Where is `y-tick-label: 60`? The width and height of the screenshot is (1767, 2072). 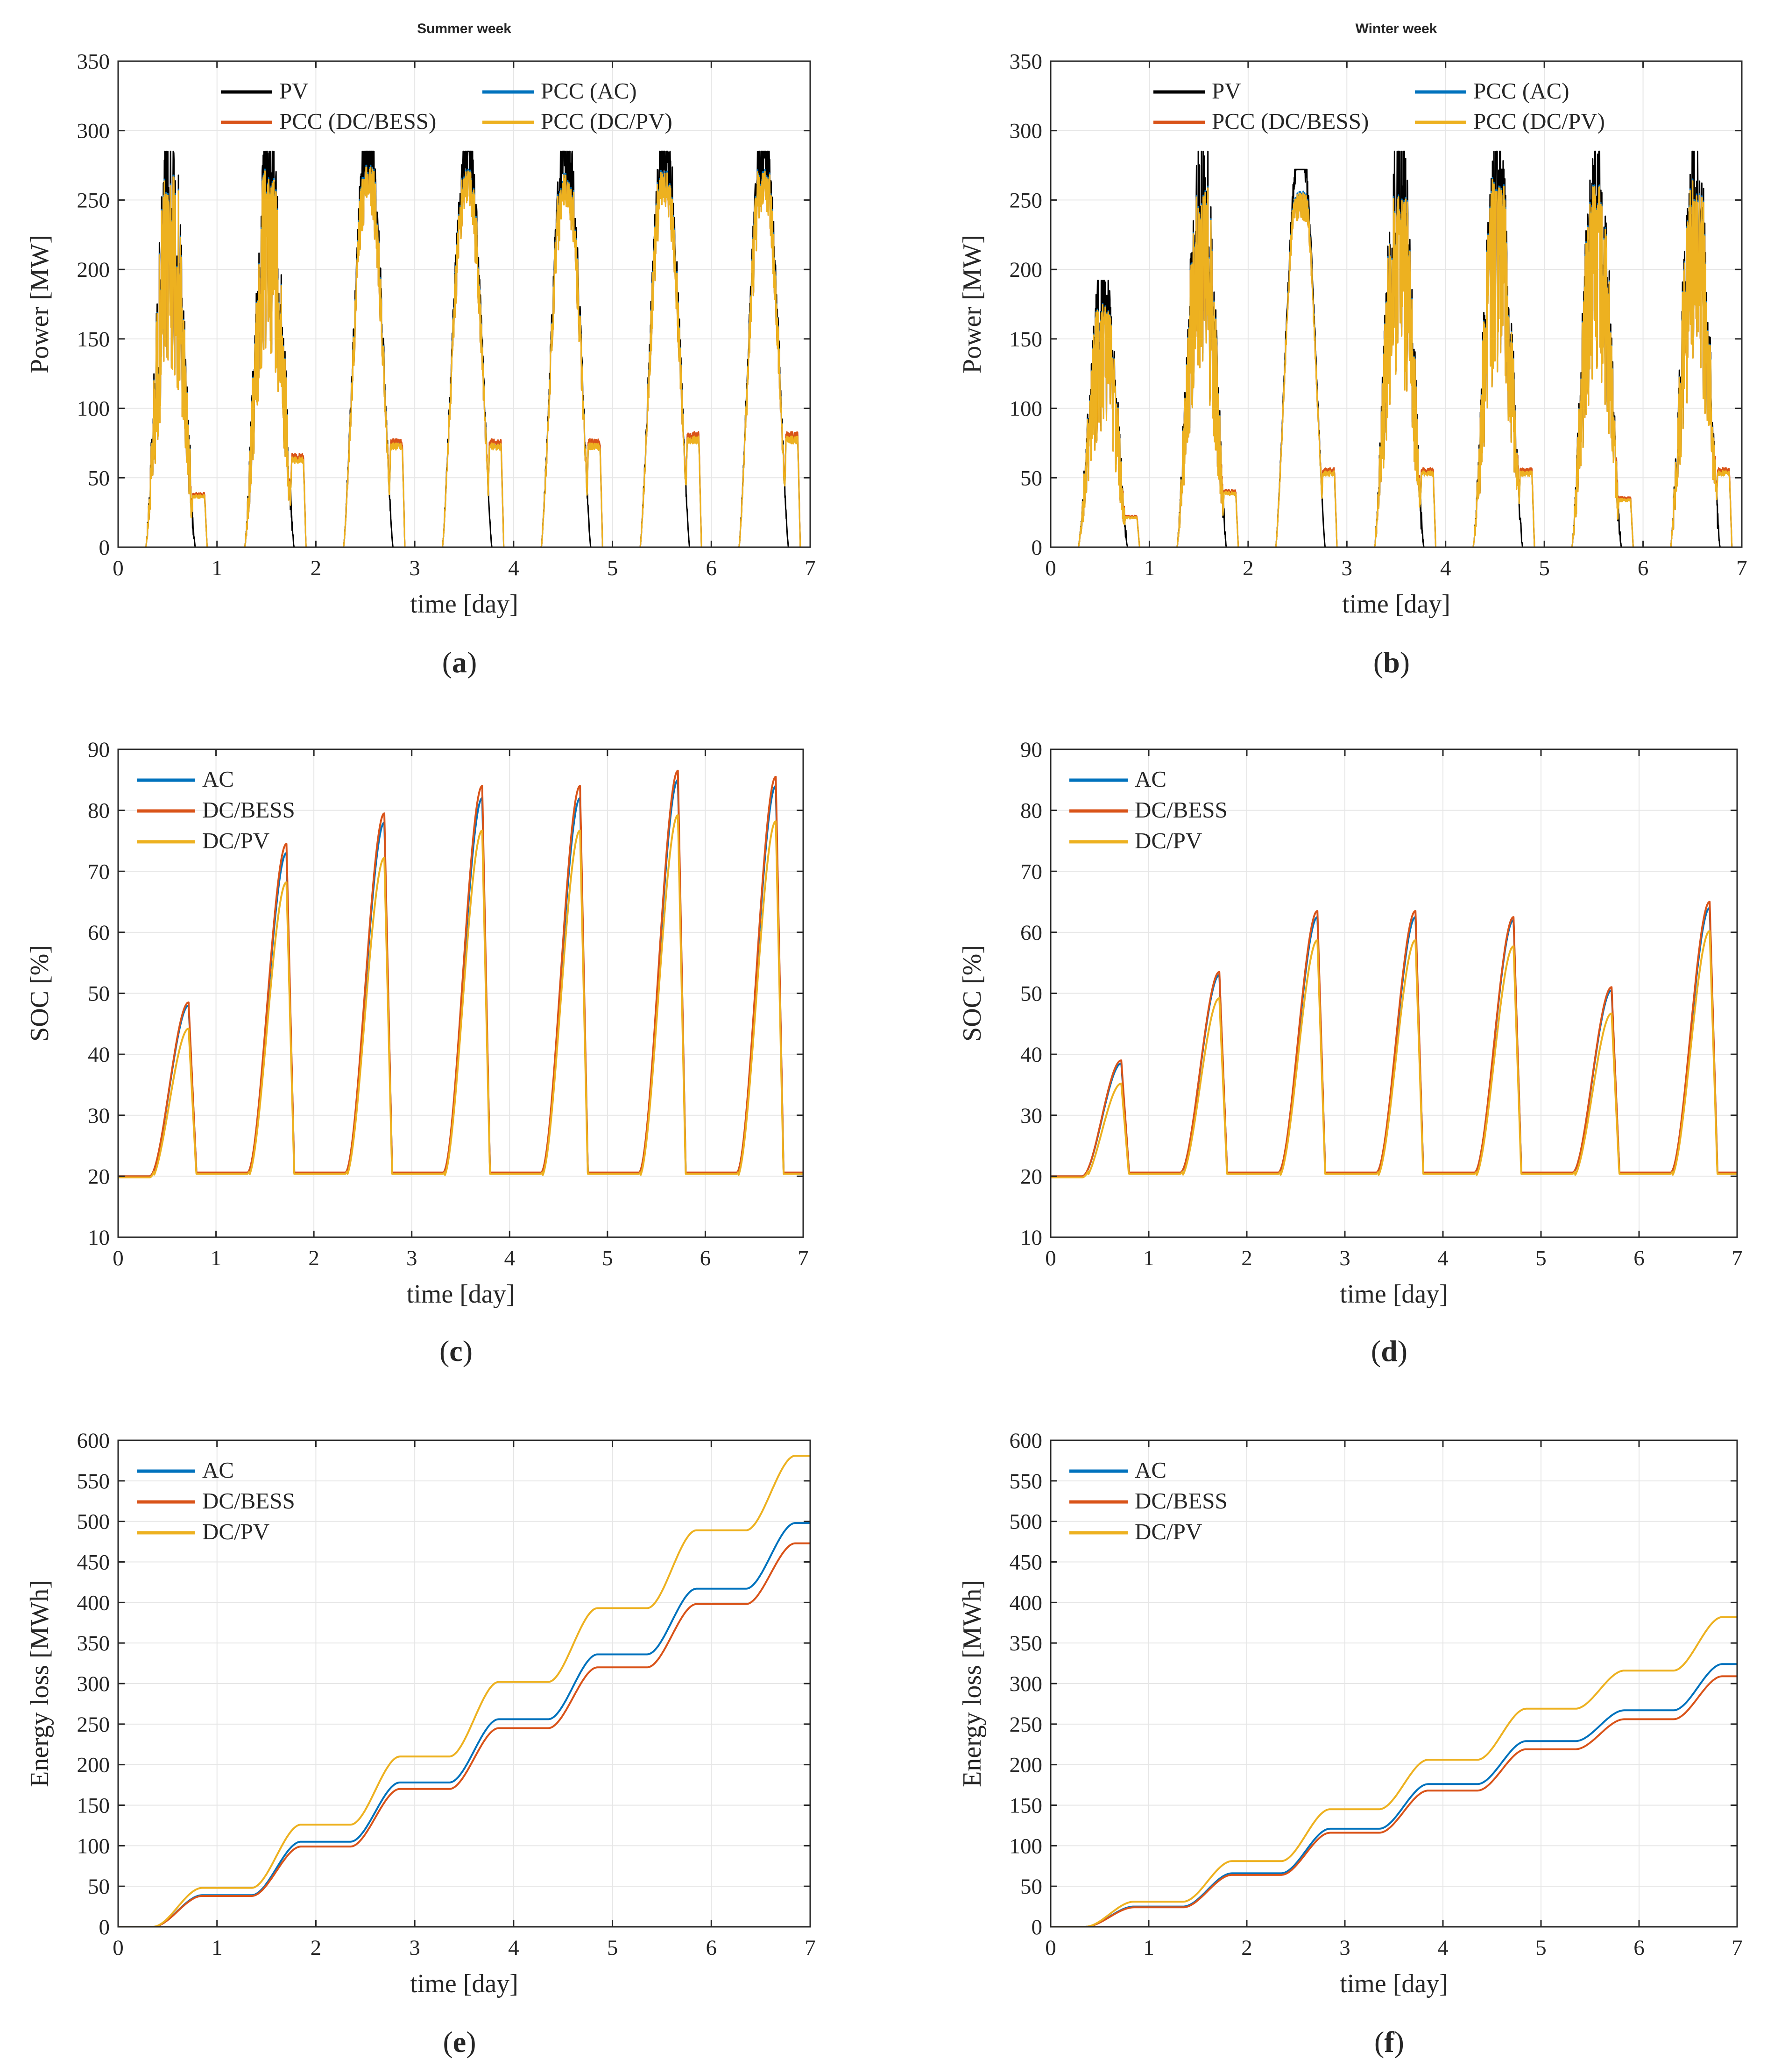 y-tick-label: 60 is located at coordinates (1031, 933).